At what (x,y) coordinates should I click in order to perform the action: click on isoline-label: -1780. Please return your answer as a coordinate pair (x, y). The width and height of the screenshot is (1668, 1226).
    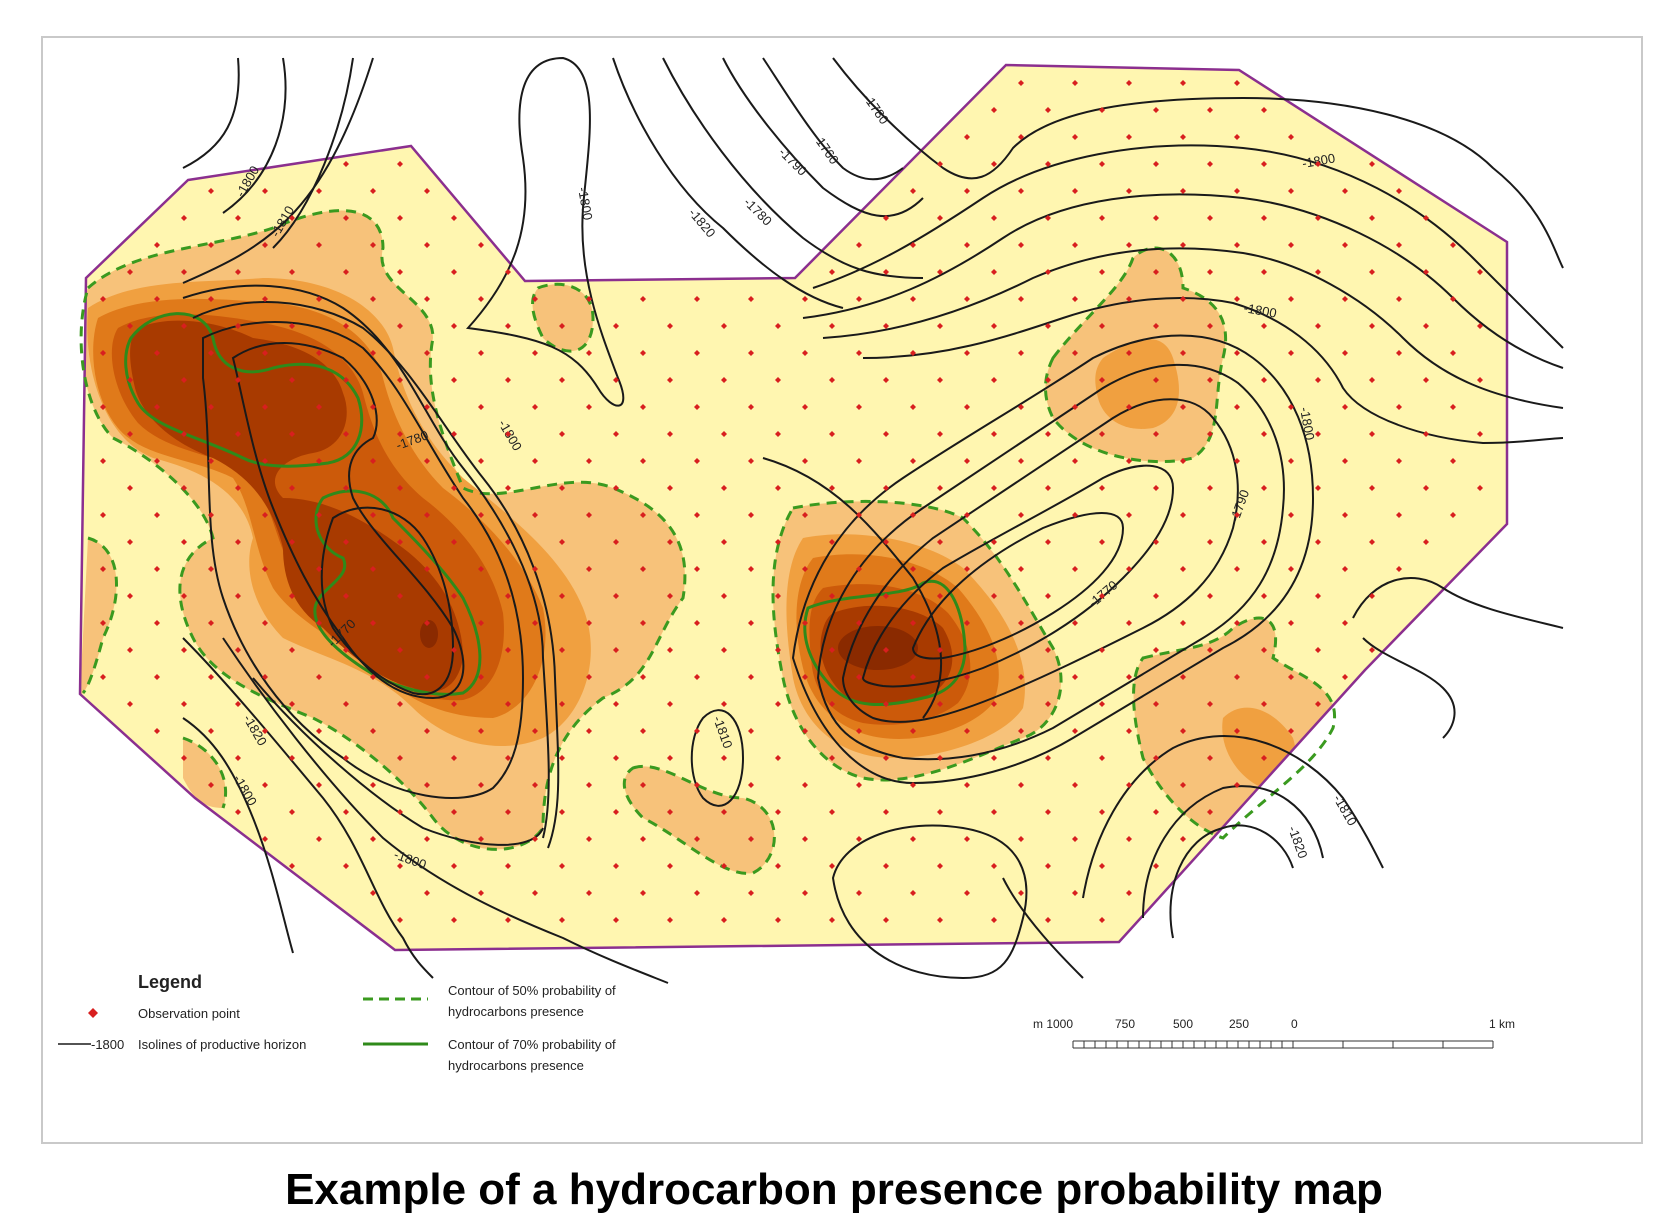
    Looking at the image, I should click on (758, 212).